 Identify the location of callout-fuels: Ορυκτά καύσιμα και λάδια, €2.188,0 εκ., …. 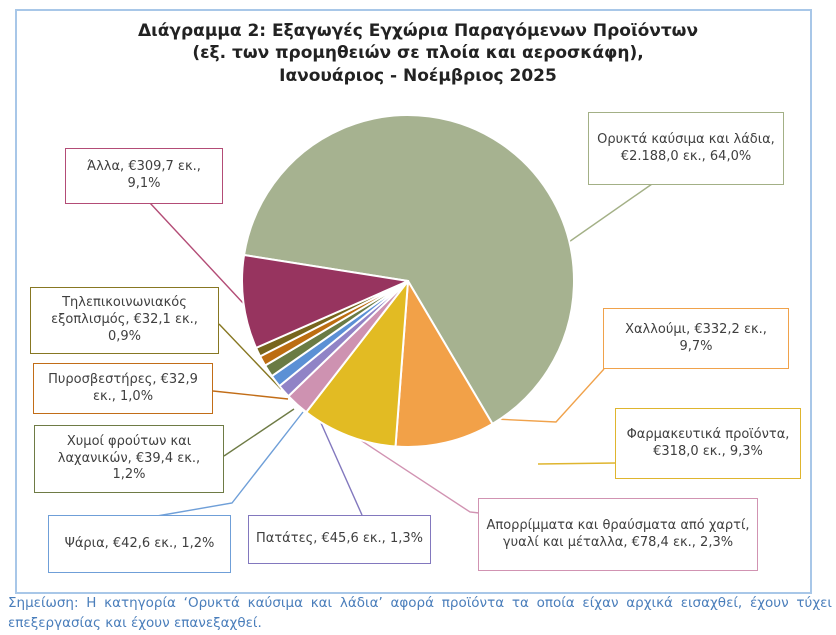
(686, 148).